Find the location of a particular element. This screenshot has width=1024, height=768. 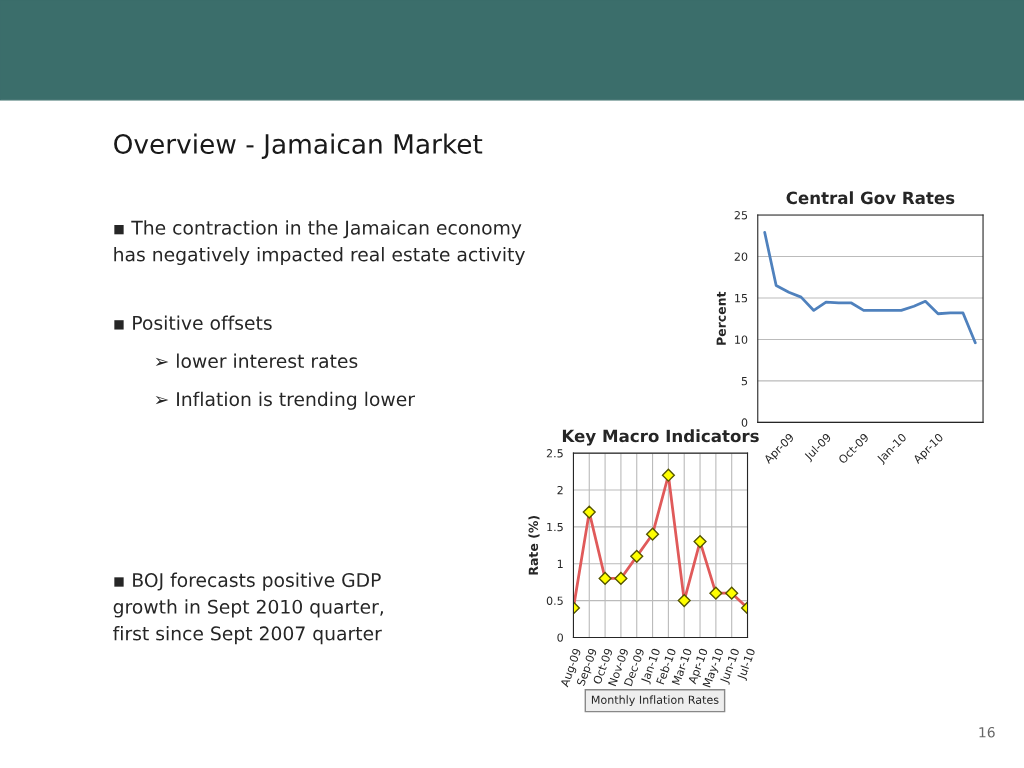

text: ▪ Positive offsets is located at coordinates (193, 323).